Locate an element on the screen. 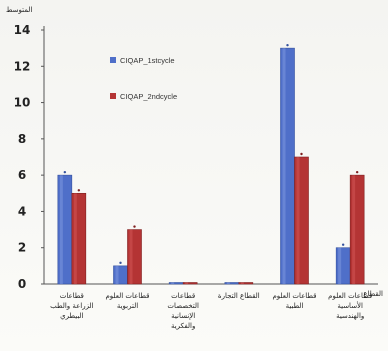 The image size is (388, 351). category-label: التخصصات is located at coordinates (183, 306).